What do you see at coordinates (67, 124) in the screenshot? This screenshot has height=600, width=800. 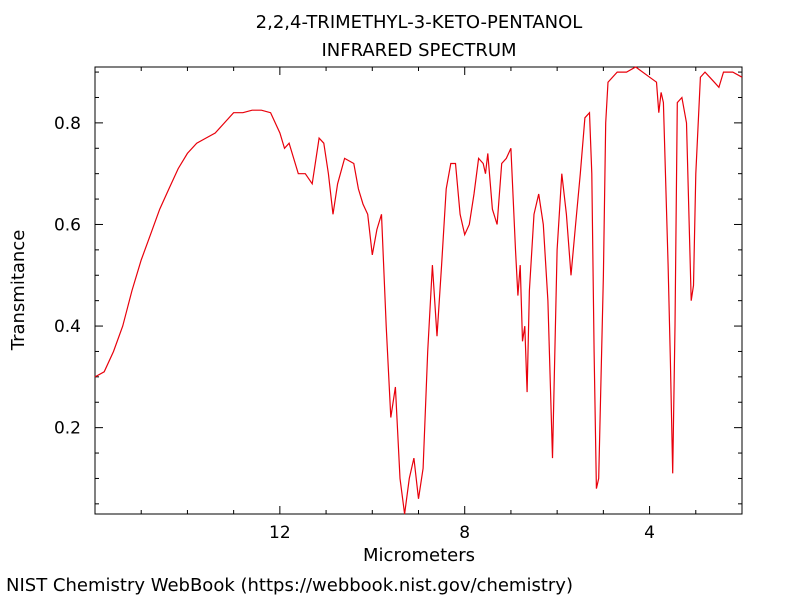 I see `y-tick-label: 0.8` at bounding box center [67, 124].